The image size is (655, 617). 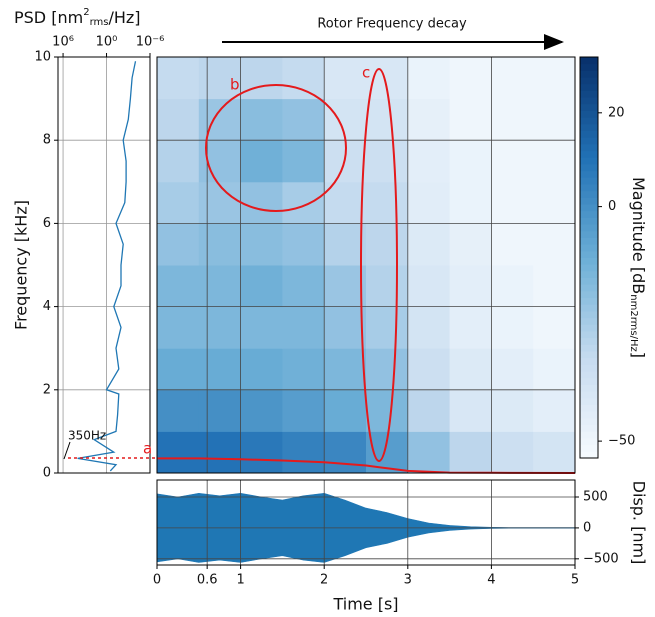 What do you see at coordinates (235, 85) in the screenshot?
I see `label-b: b` at bounding box center [235, 85].